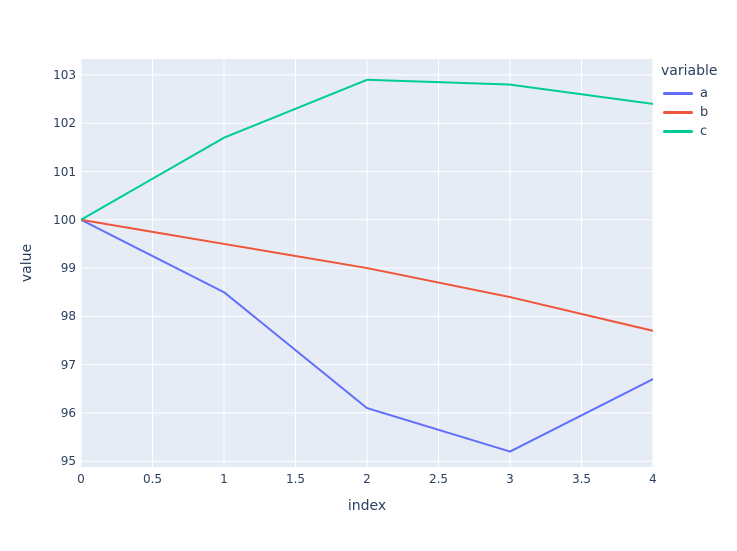 The width and height of the screenshot is (737, 551). I want to click on x-tick-label: 0, so click(81, 479).